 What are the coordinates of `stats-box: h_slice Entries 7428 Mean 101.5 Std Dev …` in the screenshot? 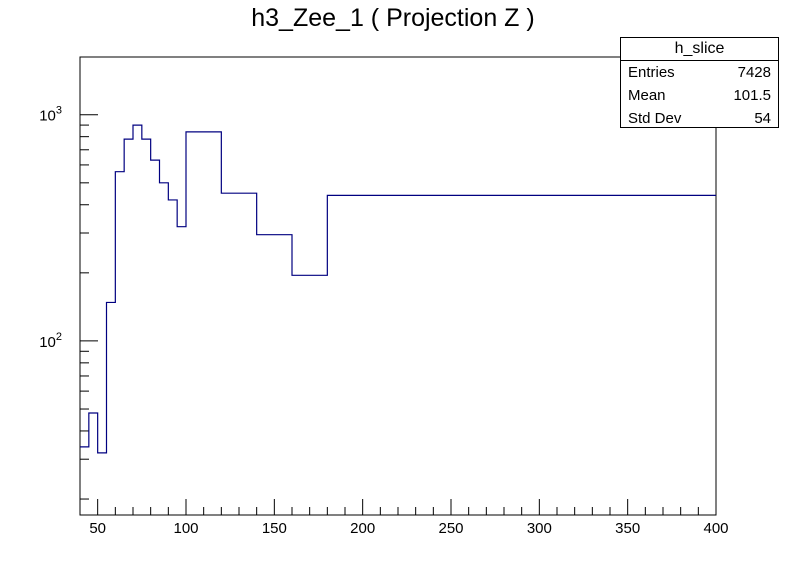 It's located at (699, 82).